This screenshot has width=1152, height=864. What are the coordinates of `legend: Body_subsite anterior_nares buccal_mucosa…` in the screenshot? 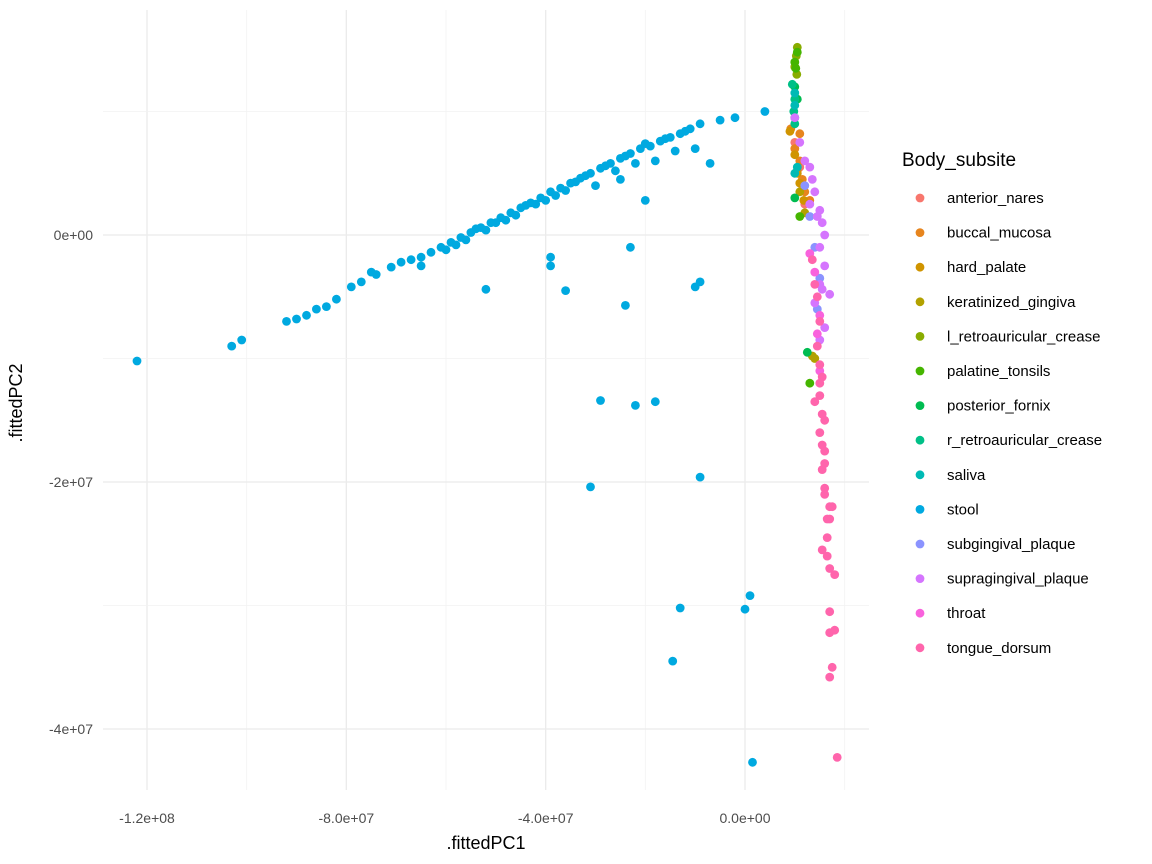 It's located at (1002, 403).